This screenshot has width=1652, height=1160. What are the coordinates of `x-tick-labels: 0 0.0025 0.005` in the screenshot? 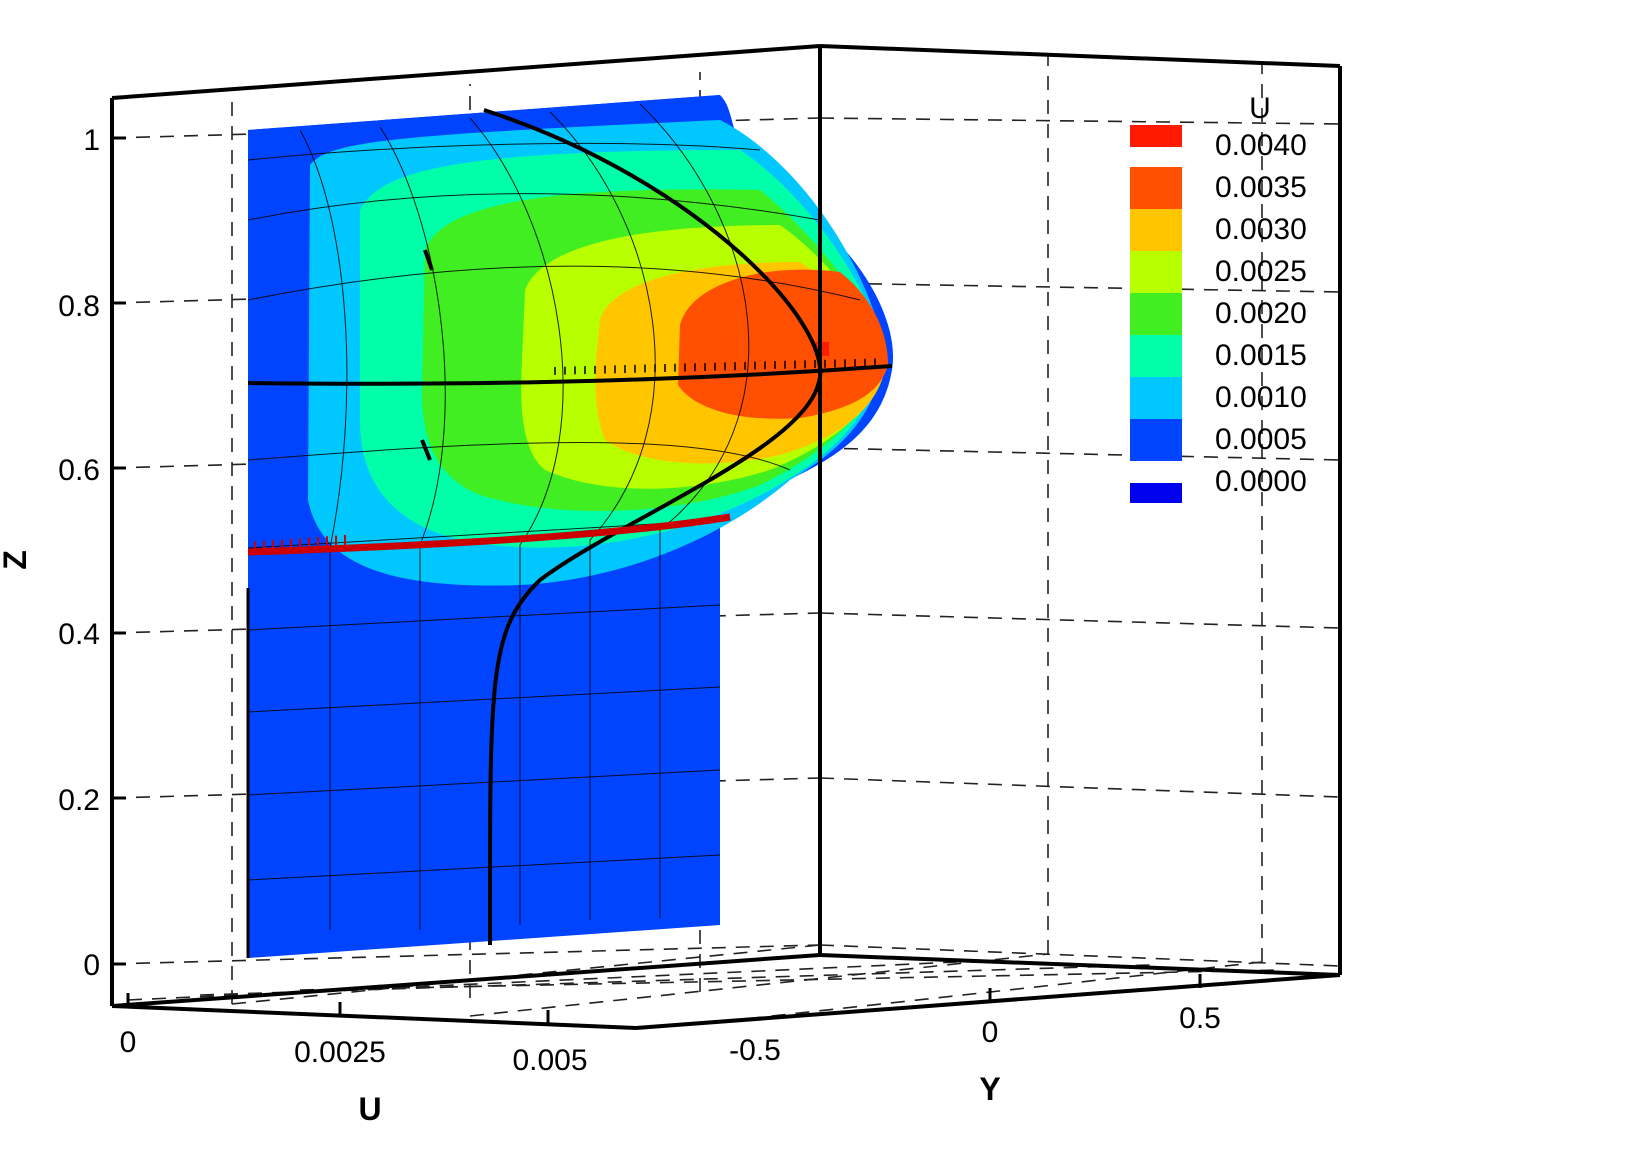 It's located at (354, 1051).